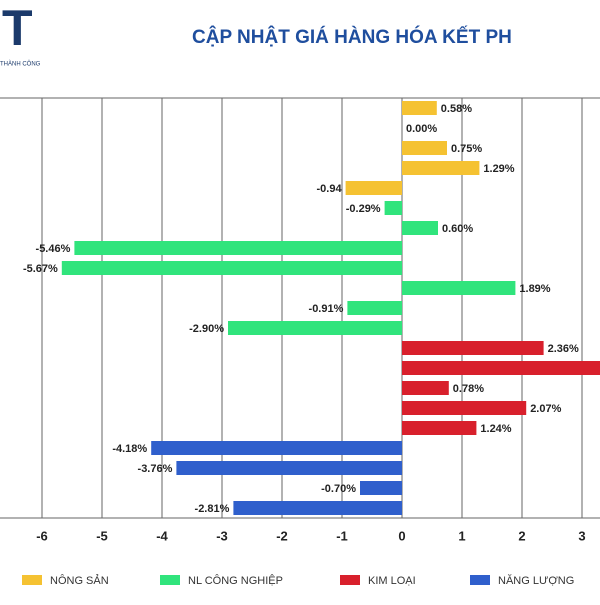 This screenshot has height=605, width=600. Describe the element at coordinates (401, 535) in the screenshot. I see `x-tick-label: 0` at that location.